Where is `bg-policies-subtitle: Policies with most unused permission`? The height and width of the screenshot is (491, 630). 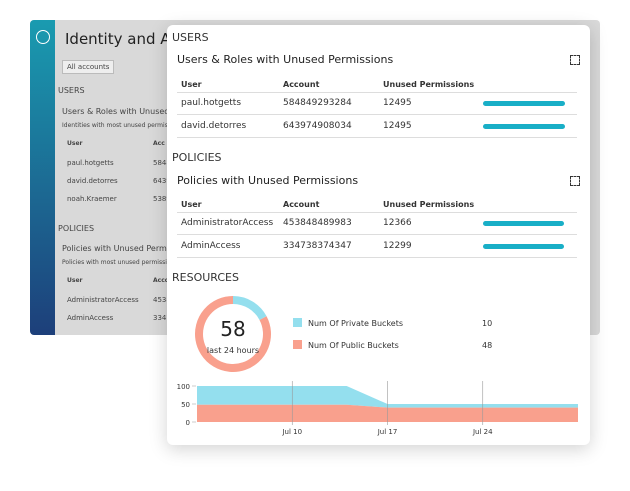 bg-policies-subtitle: Policies with most unused permission is located at coordinates (118, 262).